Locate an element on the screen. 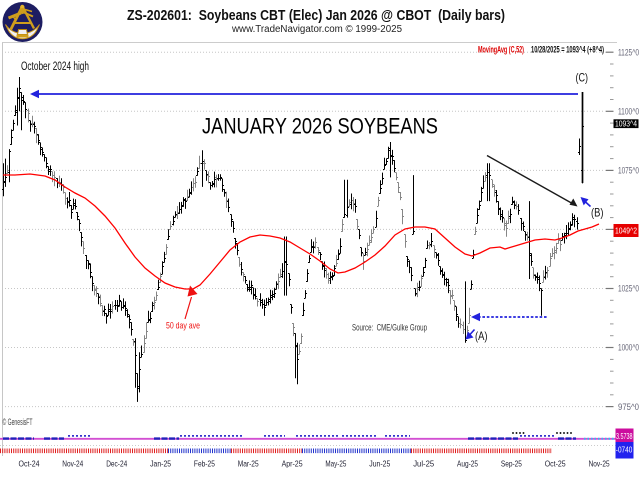 The width and height of the screenshot is (640, 480). svg-text: (B) is located at coordinates (597, 213).